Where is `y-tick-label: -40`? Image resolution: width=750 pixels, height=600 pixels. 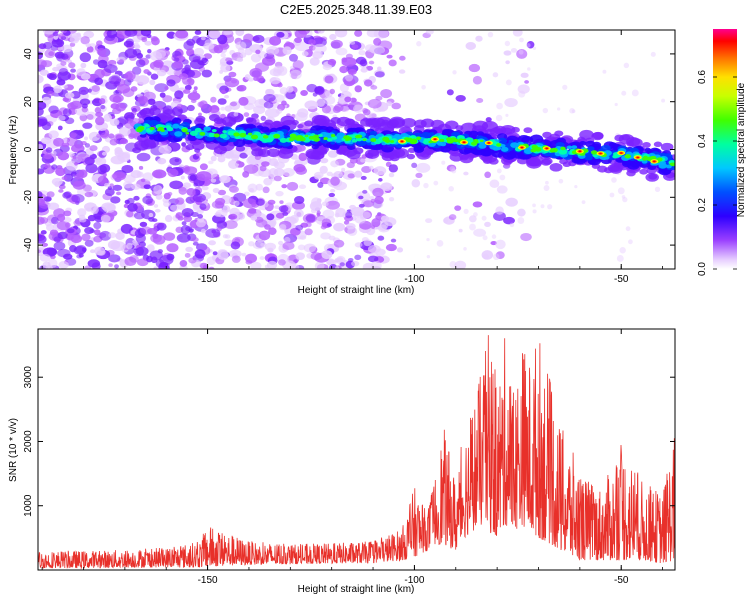
y-tick-label: -40 is located at coordinates (28, 244).